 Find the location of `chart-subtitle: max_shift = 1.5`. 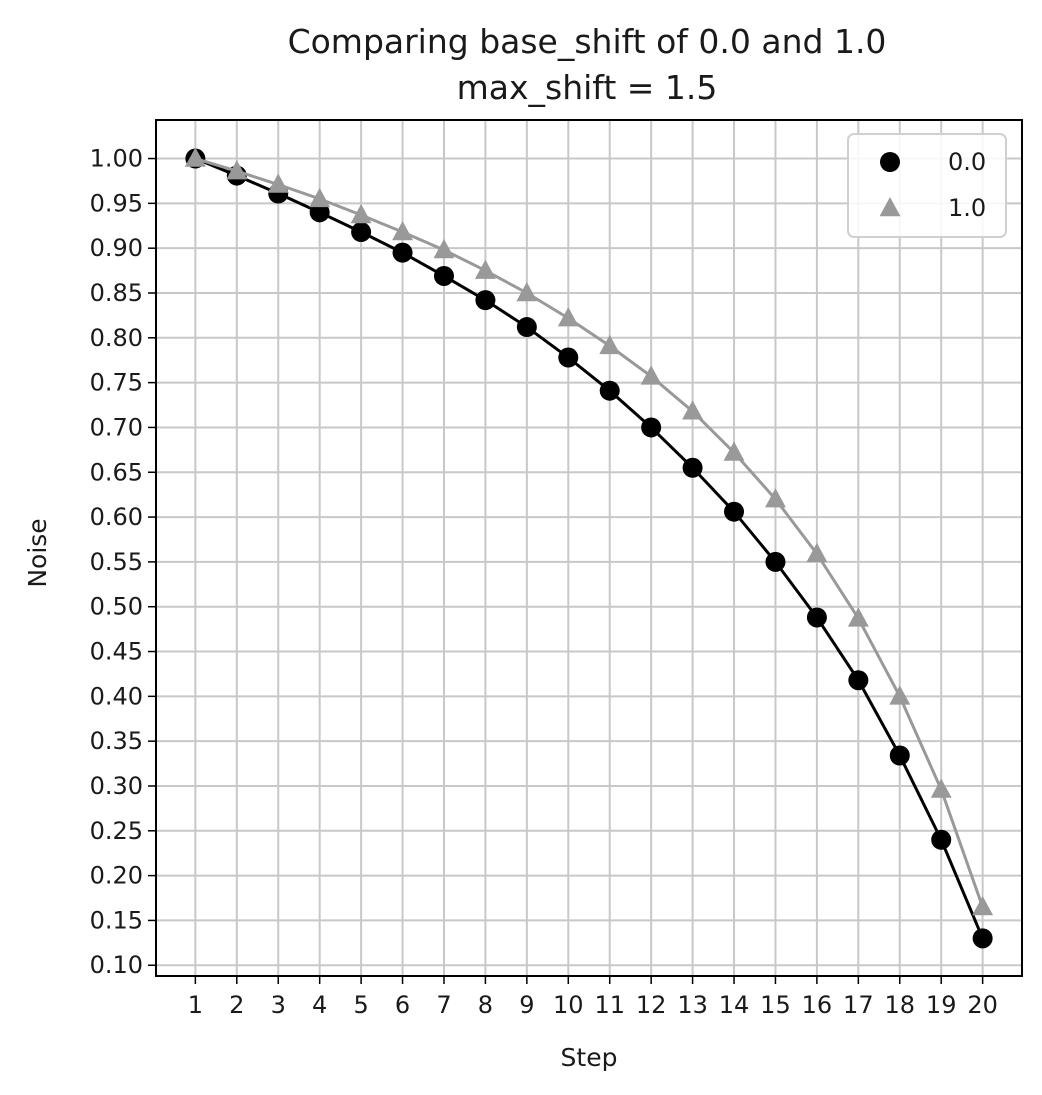

chart-subtitle: max_shift = 1.5 is located at coordinates (587, 87).